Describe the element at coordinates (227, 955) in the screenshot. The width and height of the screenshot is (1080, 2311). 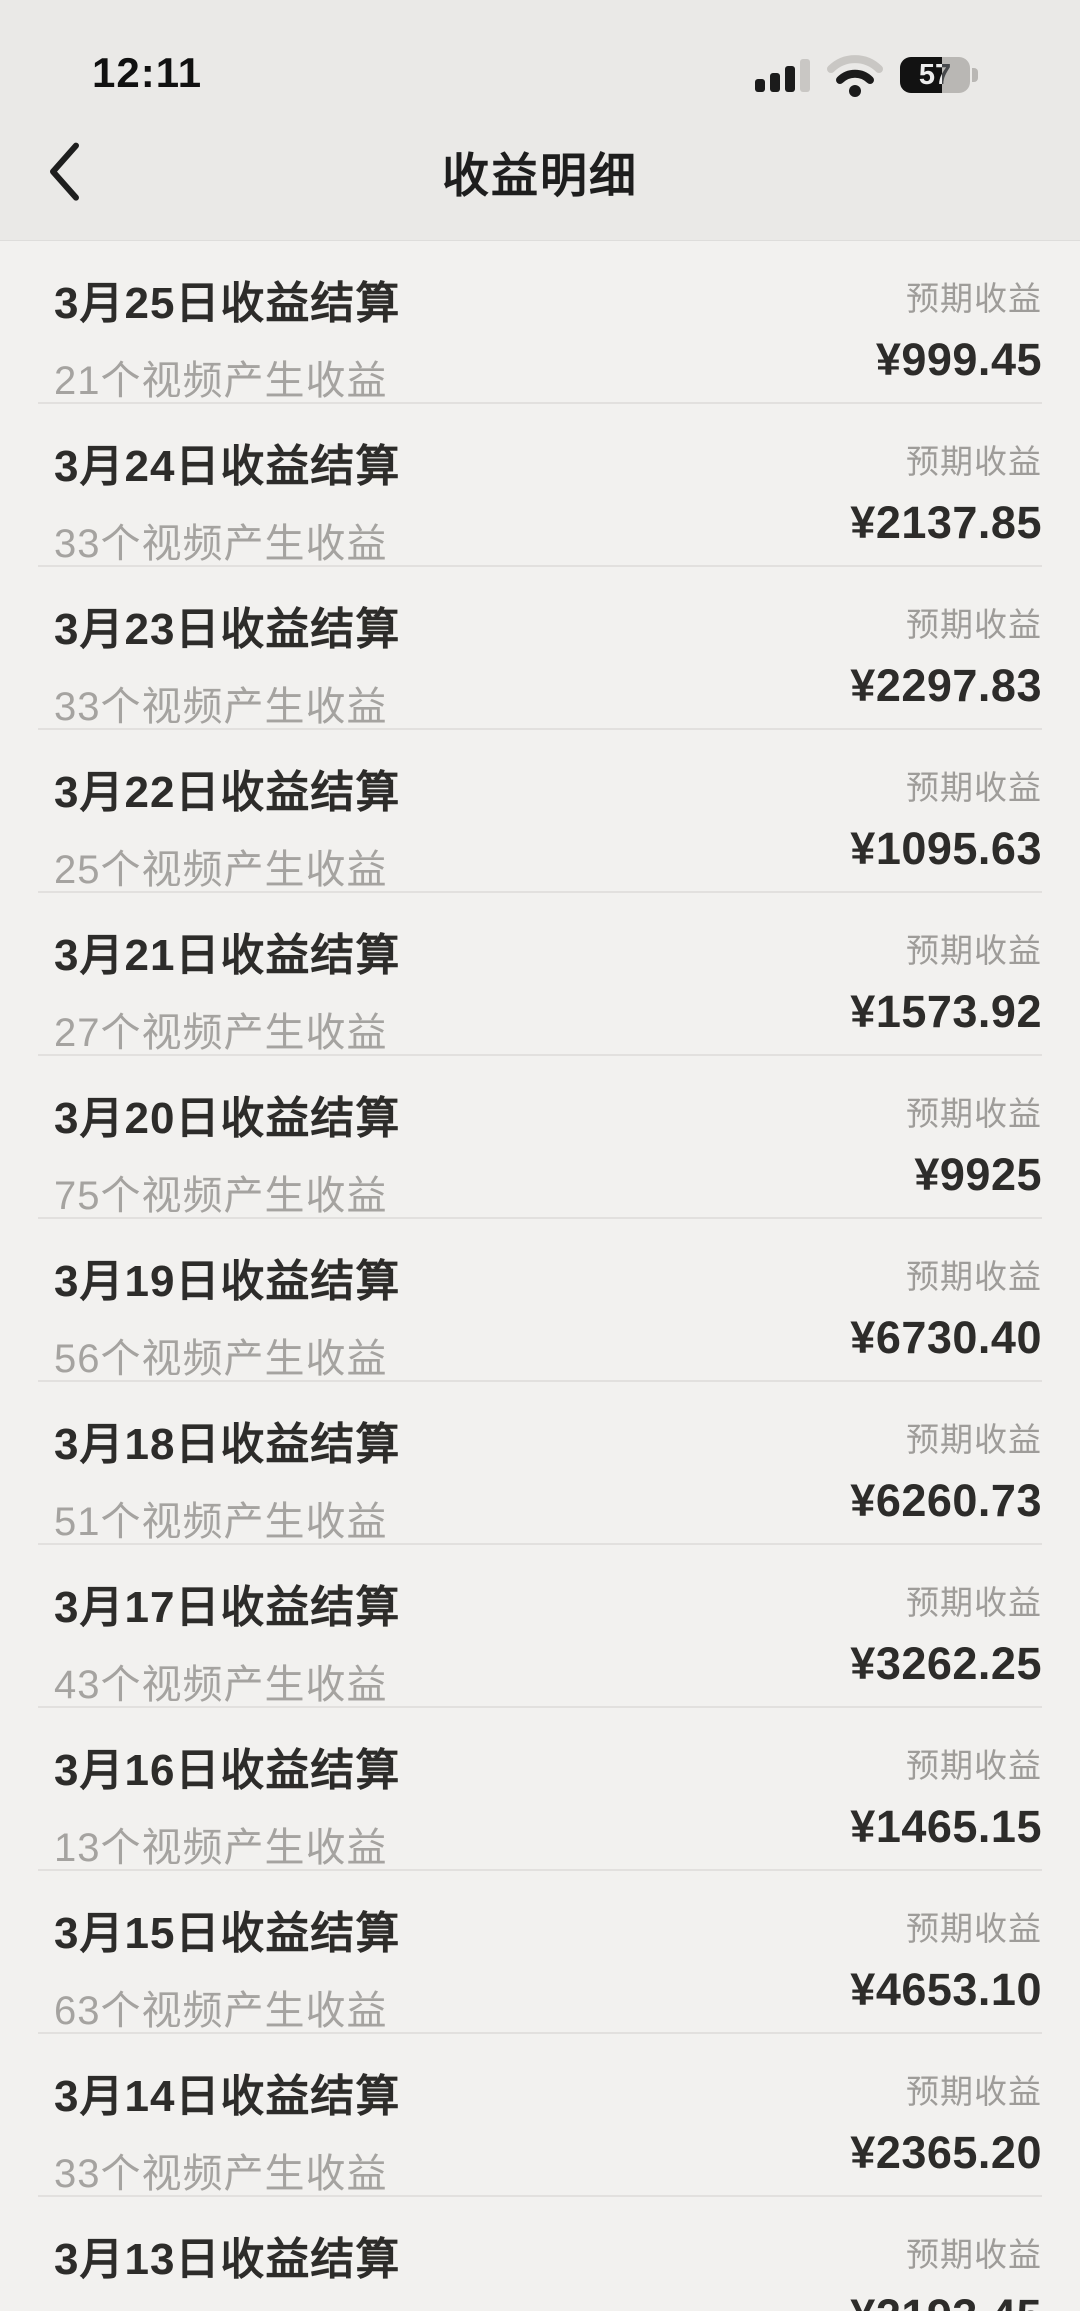
I see `settlement-date: 3月21日收益结算` at that location.